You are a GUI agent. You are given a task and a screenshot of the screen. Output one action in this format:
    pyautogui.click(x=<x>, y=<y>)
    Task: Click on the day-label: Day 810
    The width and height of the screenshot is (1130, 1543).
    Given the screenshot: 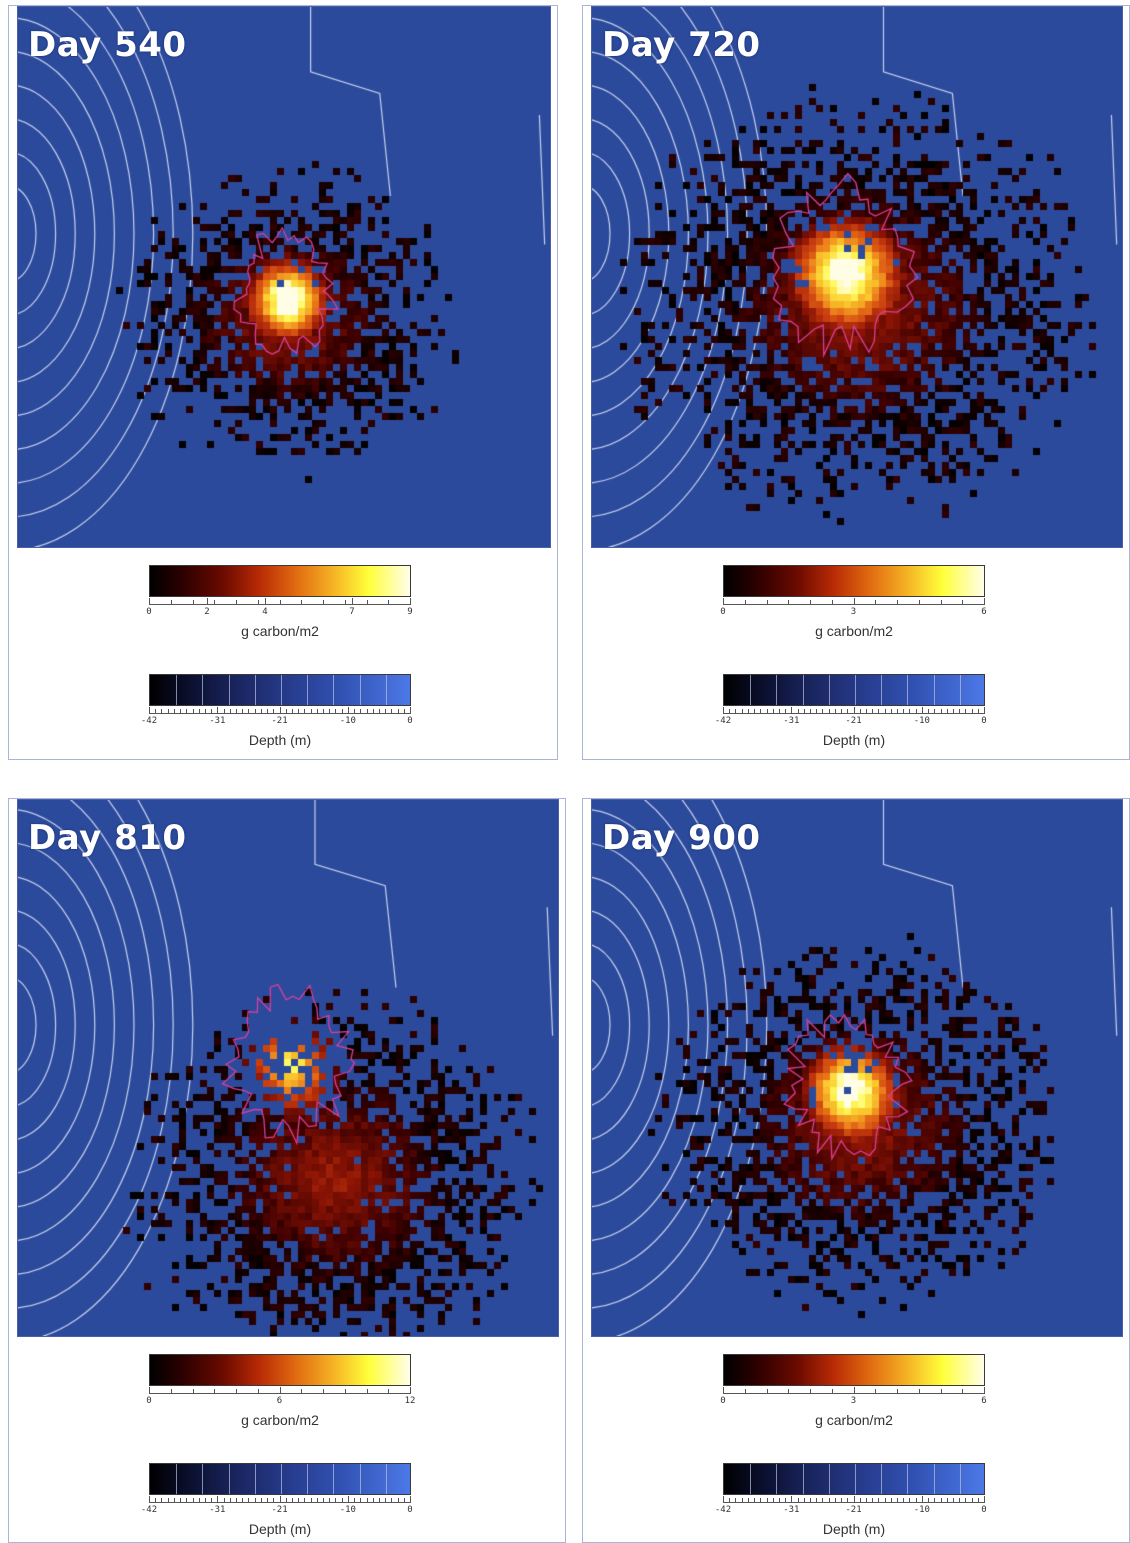 What is the action you would take?
    pyautogui.click(x=107, y=838)
    